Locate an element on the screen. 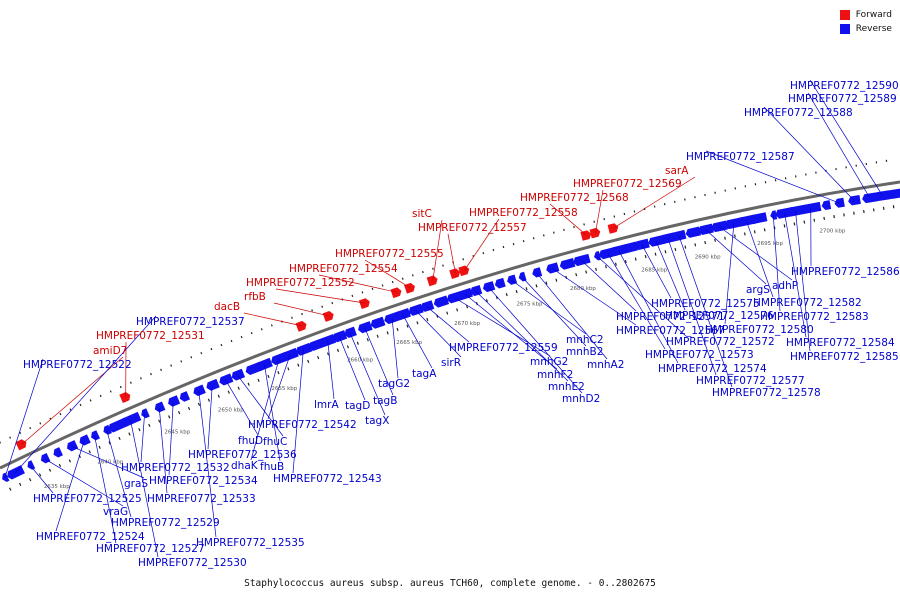 The width and height of the screenshot is (900, 600). reverse-gene-label: lmrA is located at coordinates (326, 405).